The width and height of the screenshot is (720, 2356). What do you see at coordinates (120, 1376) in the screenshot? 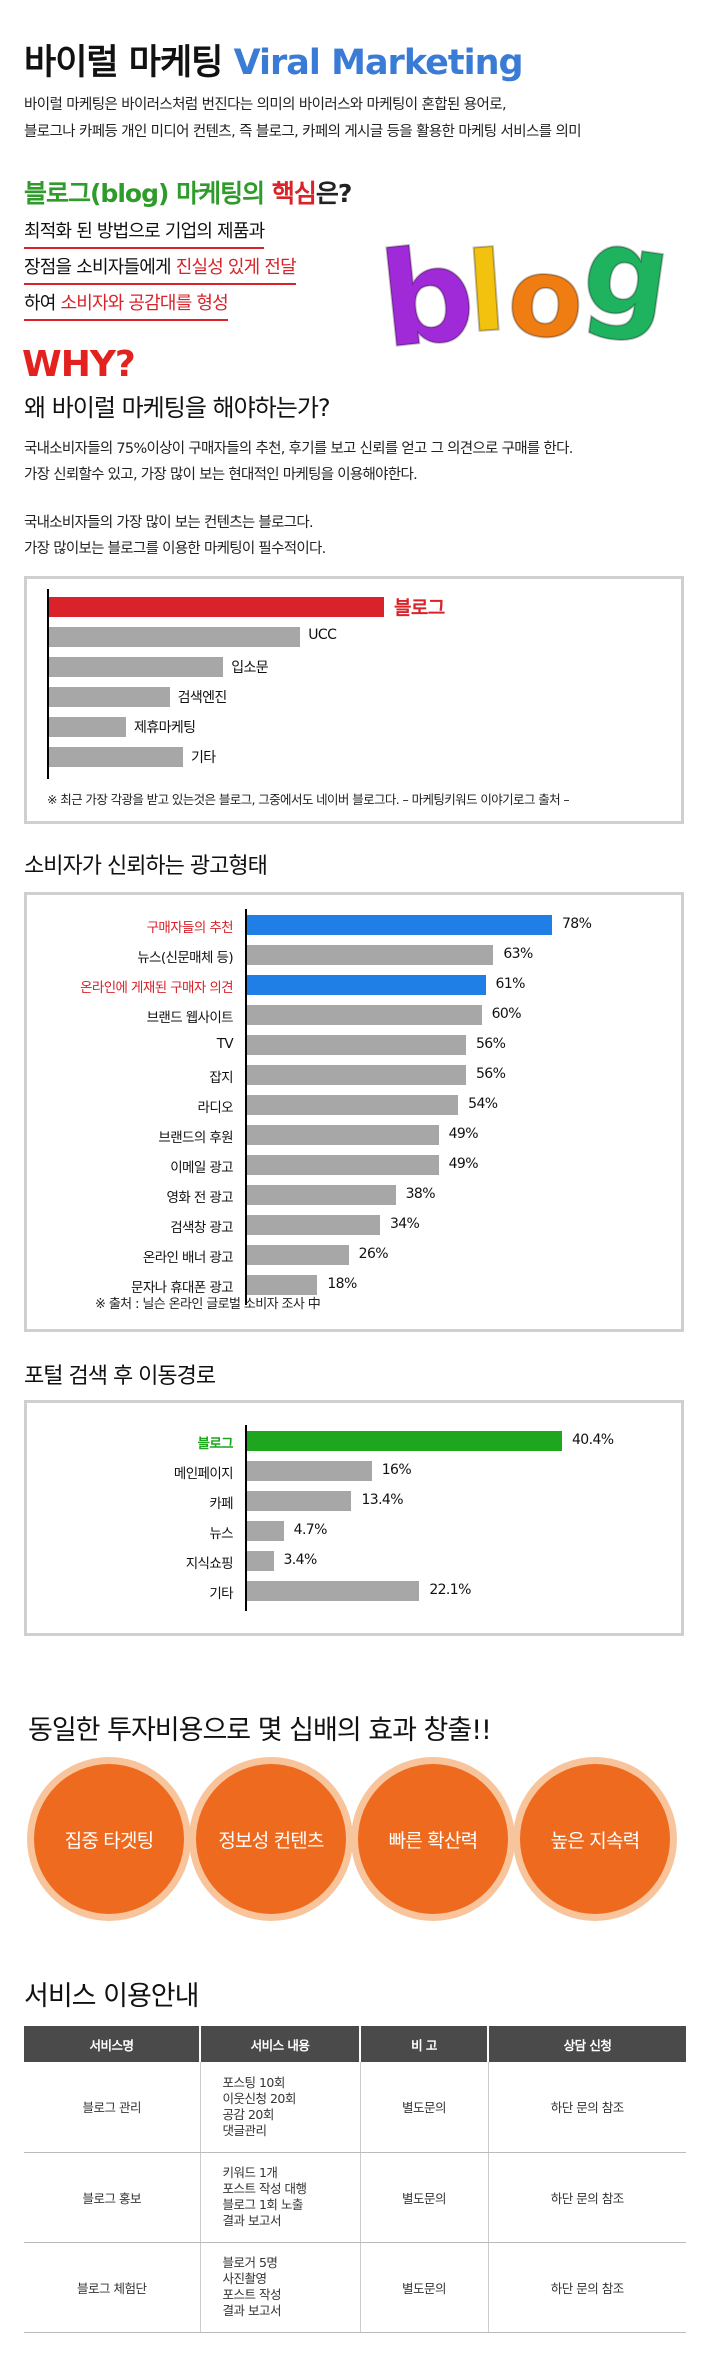
I see `chart-portal-title: 포털 검색 후 이동경로` at bounding box center [120, 1376].